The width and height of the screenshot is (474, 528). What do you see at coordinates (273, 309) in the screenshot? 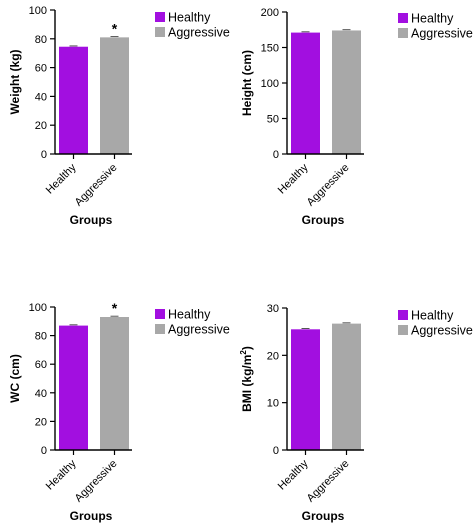
I see `y-tick-label: 30` at bounding box center [273, 309].